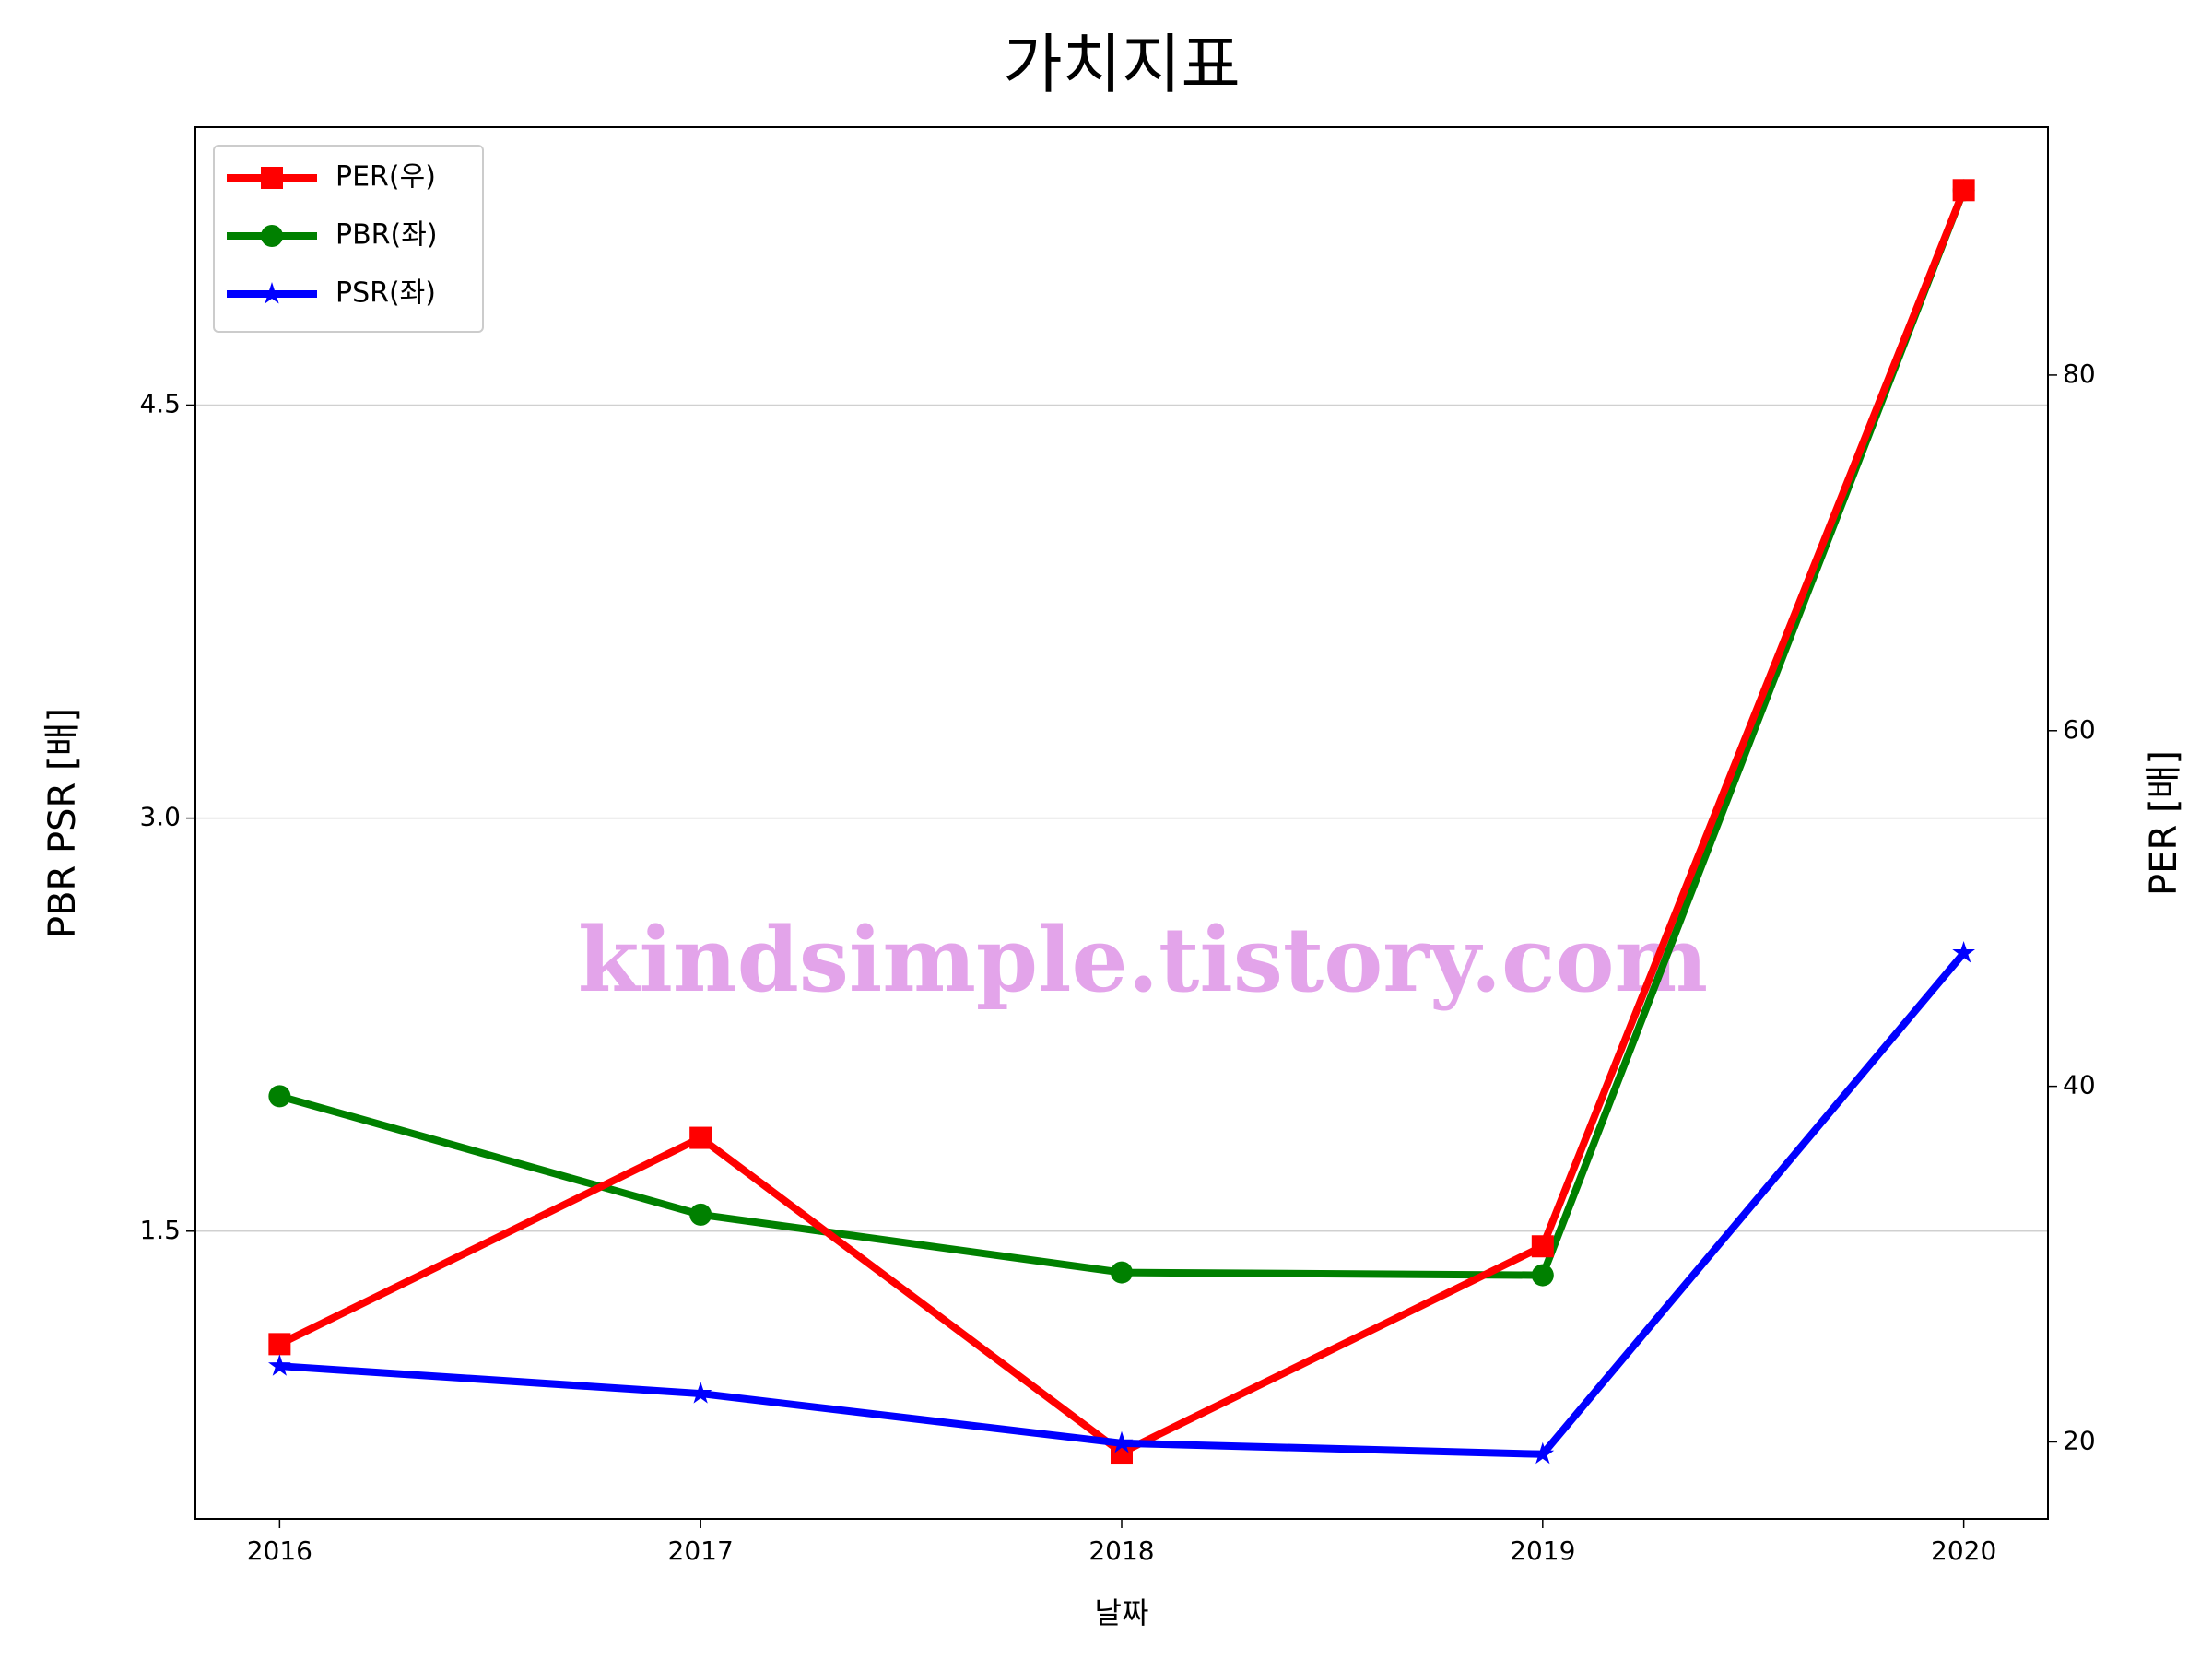  Describe the element at coordinates (2079, 729) in the screenshot. I see `y2-tick-label: 60` at that location.